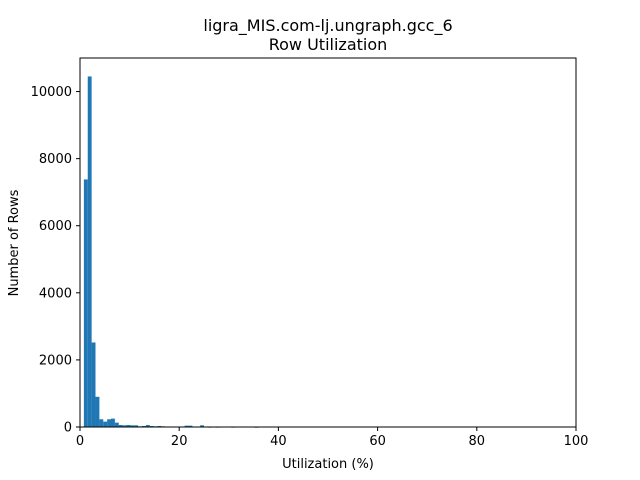 The image size is (640, 480). Describe the element at coordinates (377, 441) in the screenshot. I see `x-tick-label: 60` at that location.